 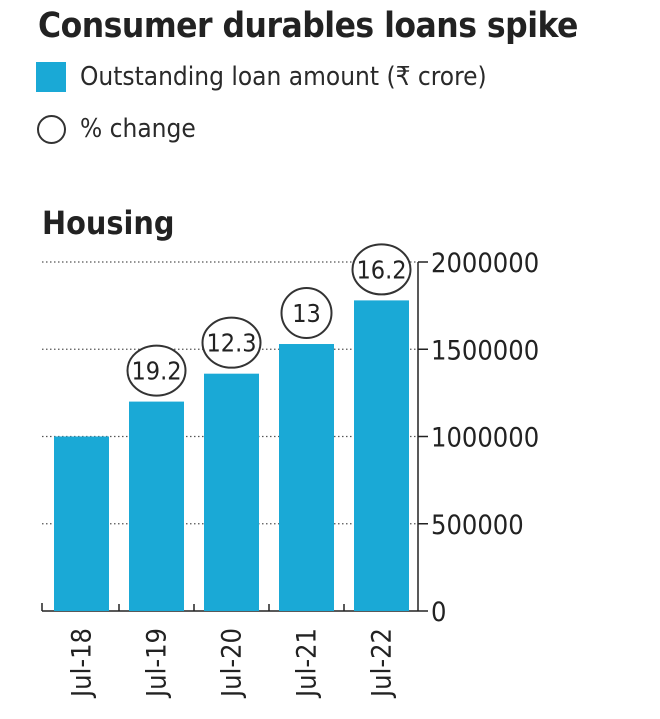 I want to click on x-tick-label: Jul-21, so click(x=307, y=663).